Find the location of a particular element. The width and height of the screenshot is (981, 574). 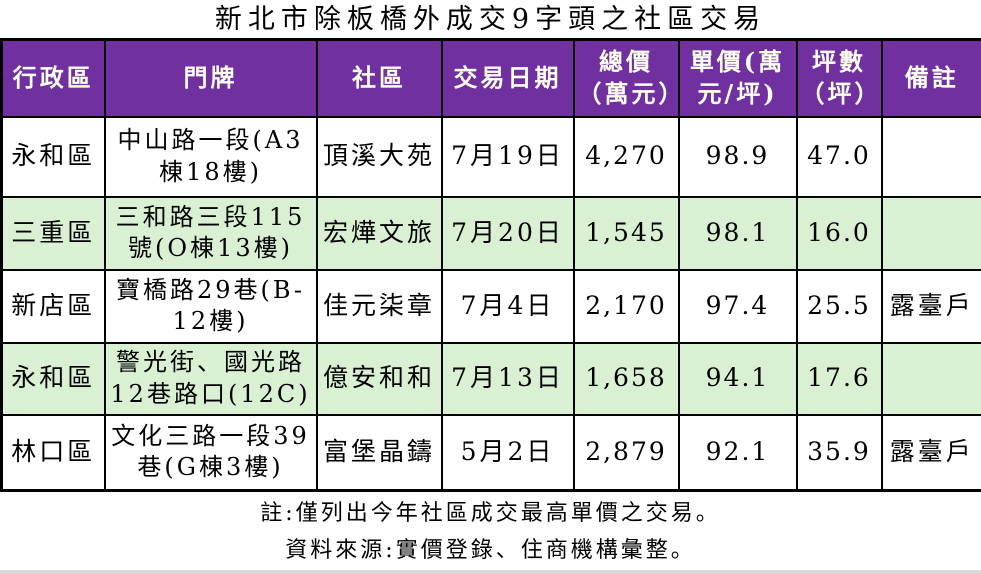

cell-size: 25.5 is located at coordinates (839, 306).